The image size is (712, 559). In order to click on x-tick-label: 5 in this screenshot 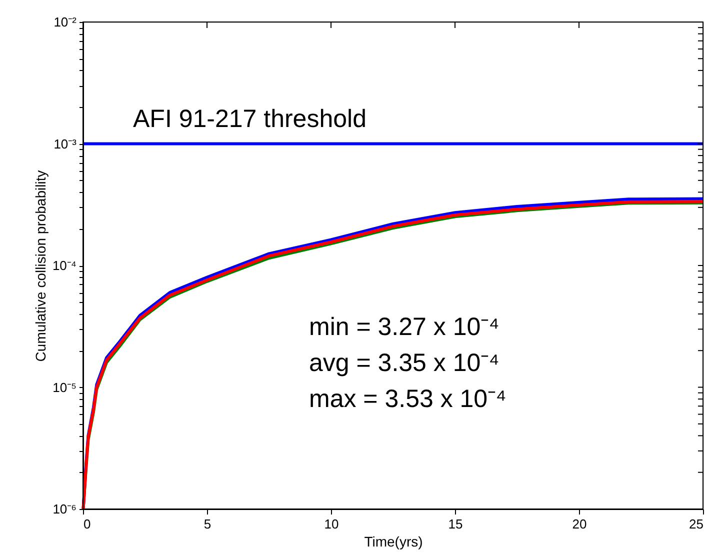, I will do `click(208, 524)`.